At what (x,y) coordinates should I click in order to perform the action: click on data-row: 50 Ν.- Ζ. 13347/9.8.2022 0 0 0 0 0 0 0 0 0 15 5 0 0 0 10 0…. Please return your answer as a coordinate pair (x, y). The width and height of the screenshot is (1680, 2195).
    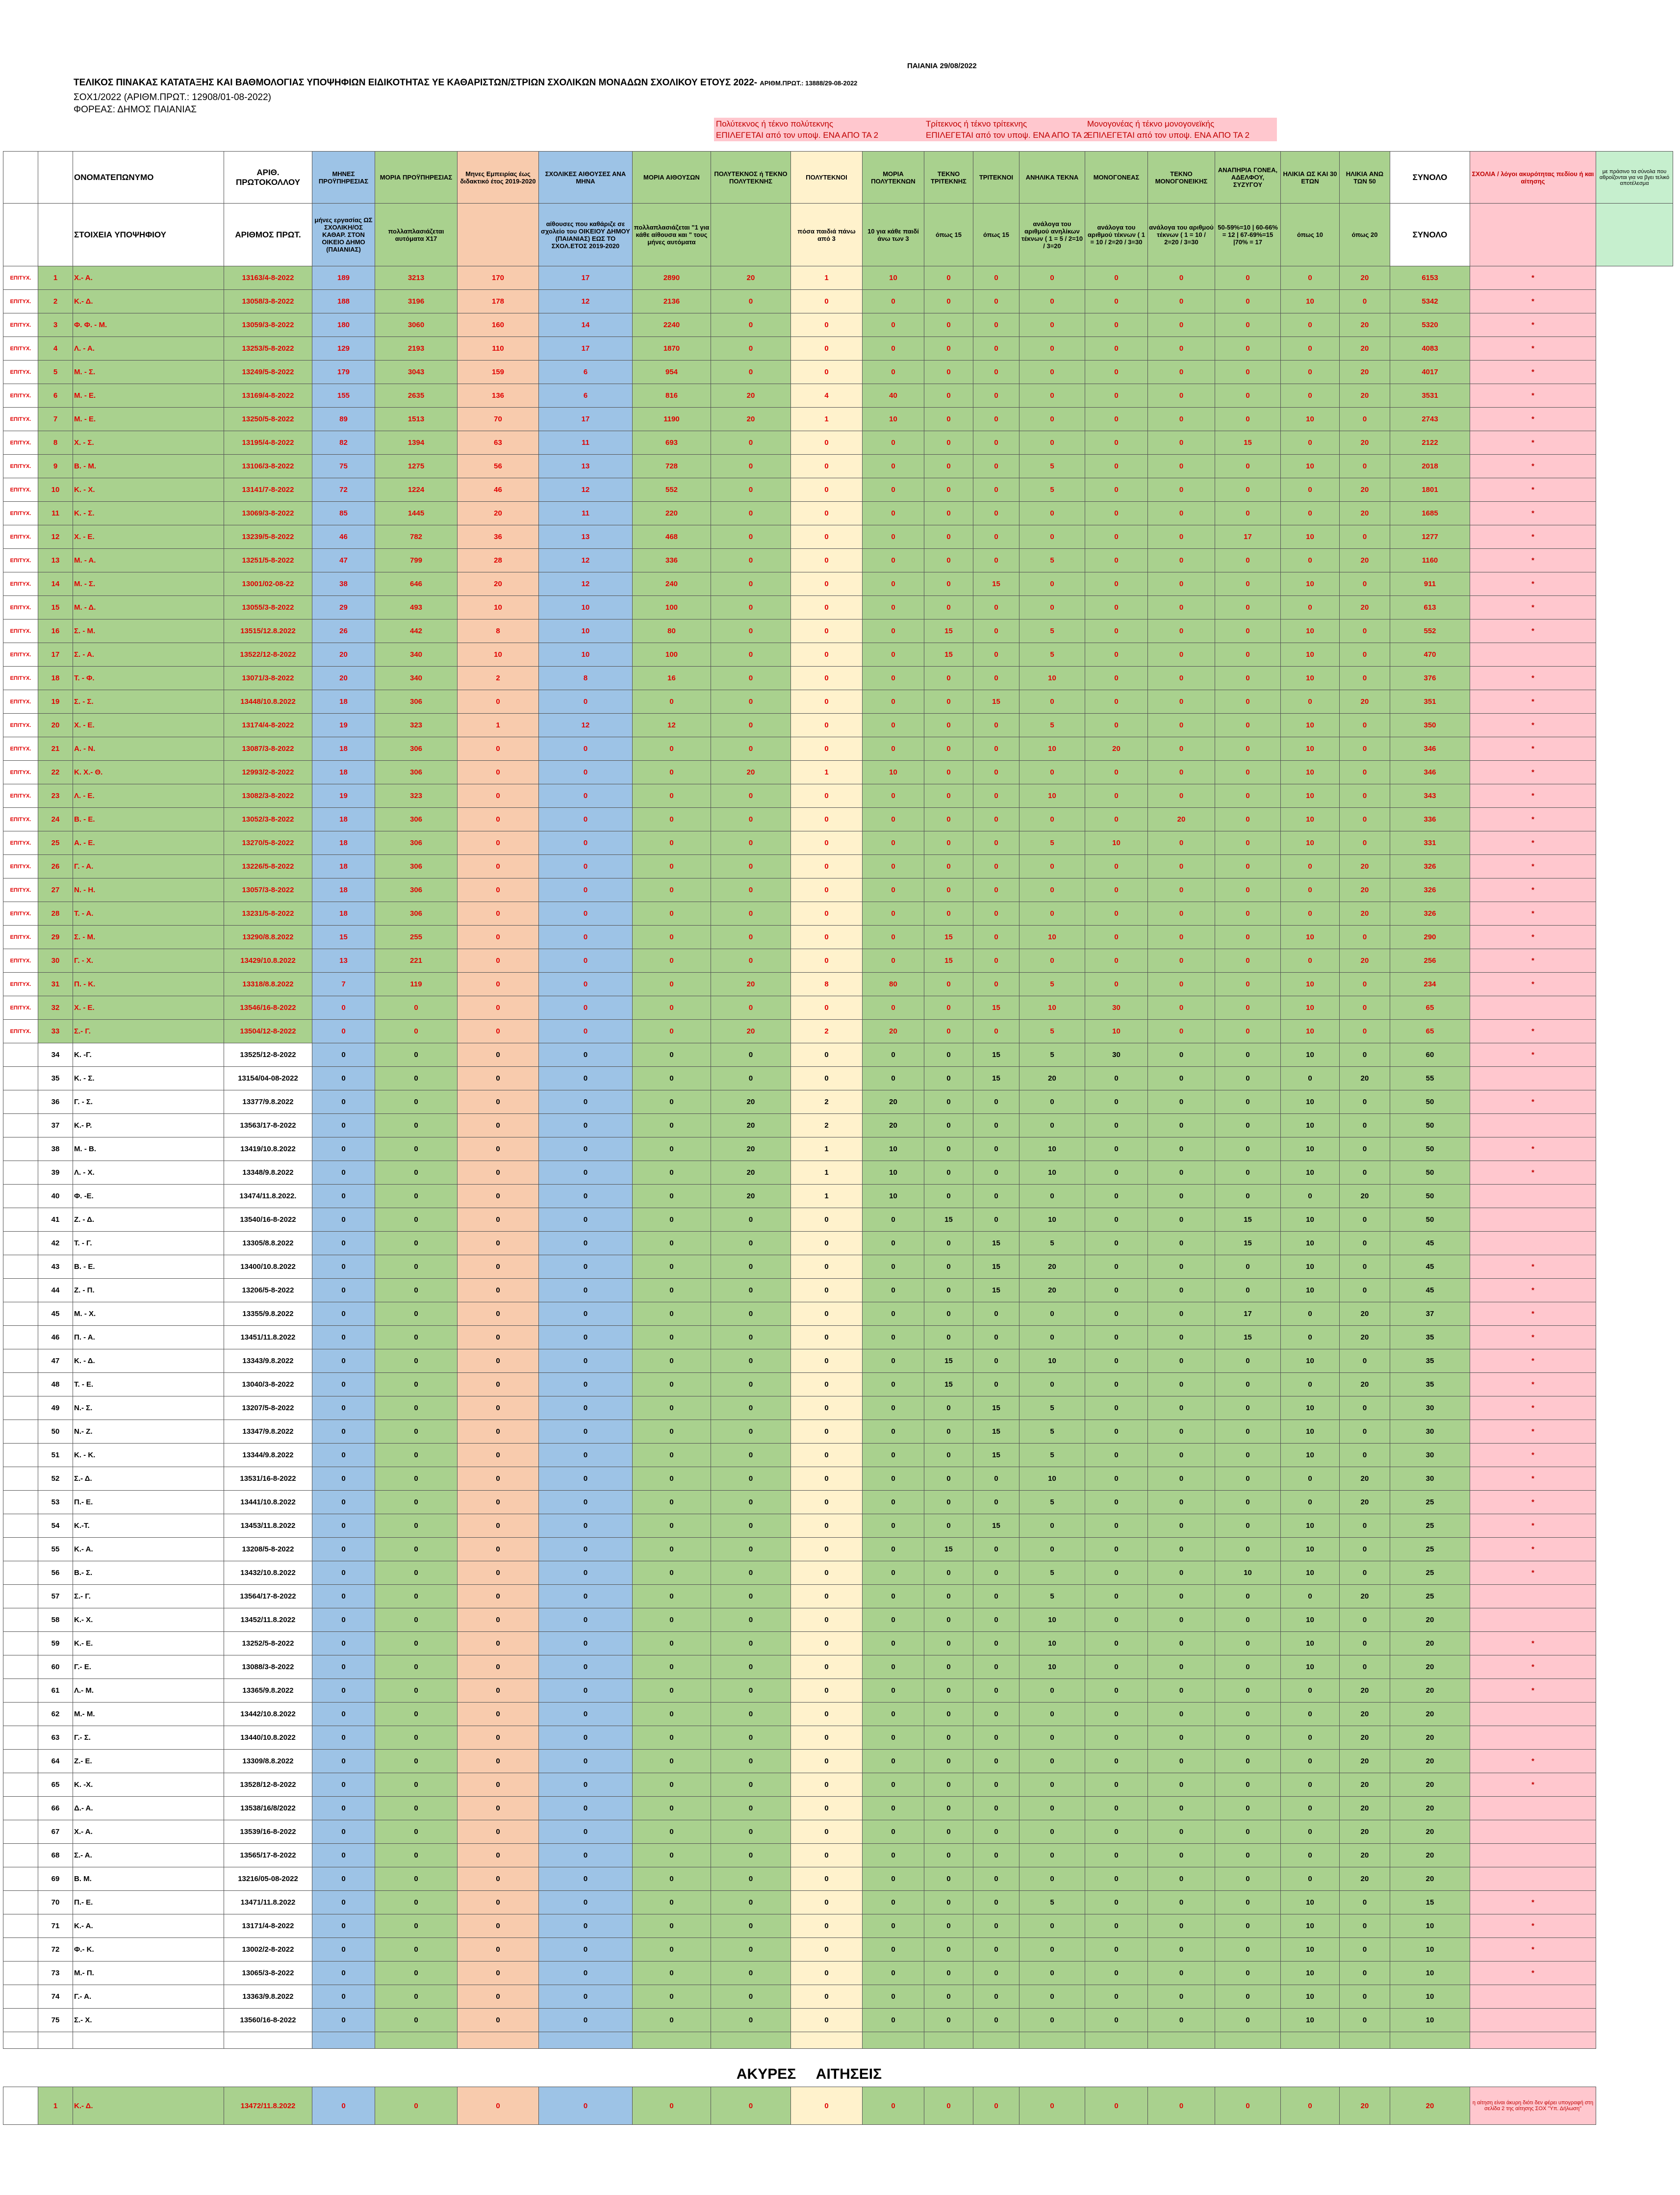
    Looking at the image, I should click on (838, 1432).